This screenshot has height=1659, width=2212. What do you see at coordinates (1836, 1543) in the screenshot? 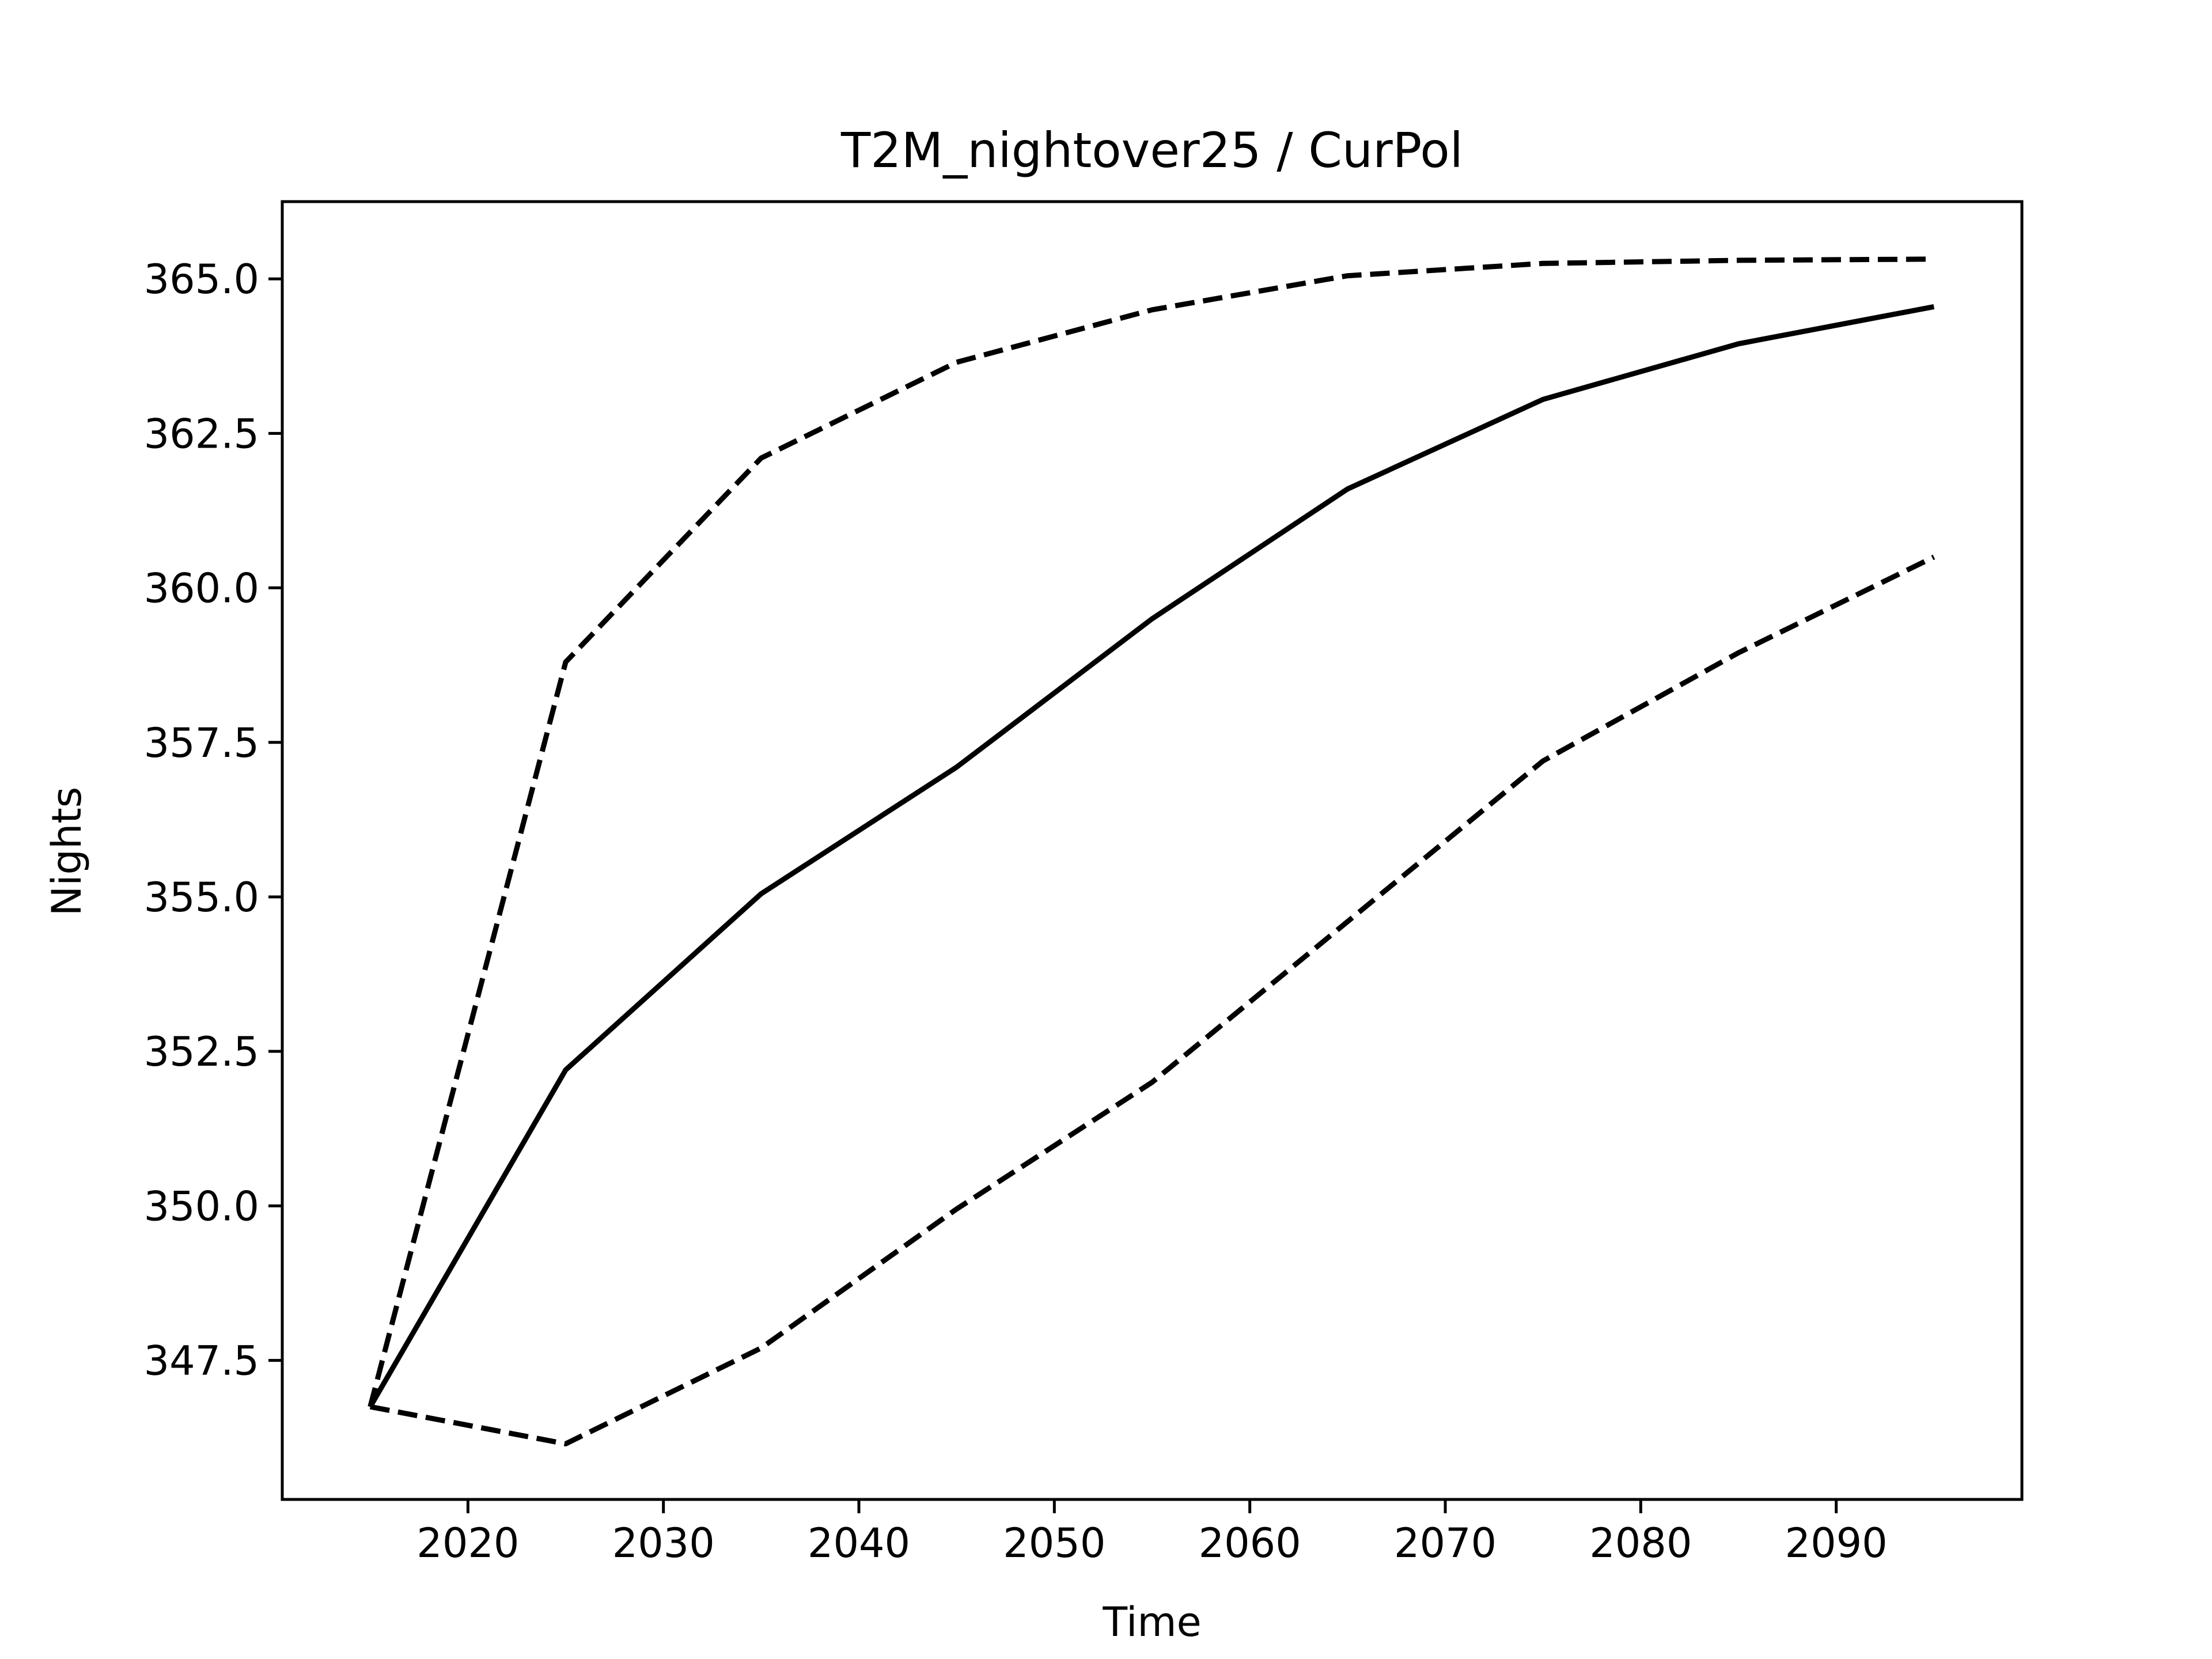
I see `x-tick-label: 2090` at bounding box center [1836, 1543].